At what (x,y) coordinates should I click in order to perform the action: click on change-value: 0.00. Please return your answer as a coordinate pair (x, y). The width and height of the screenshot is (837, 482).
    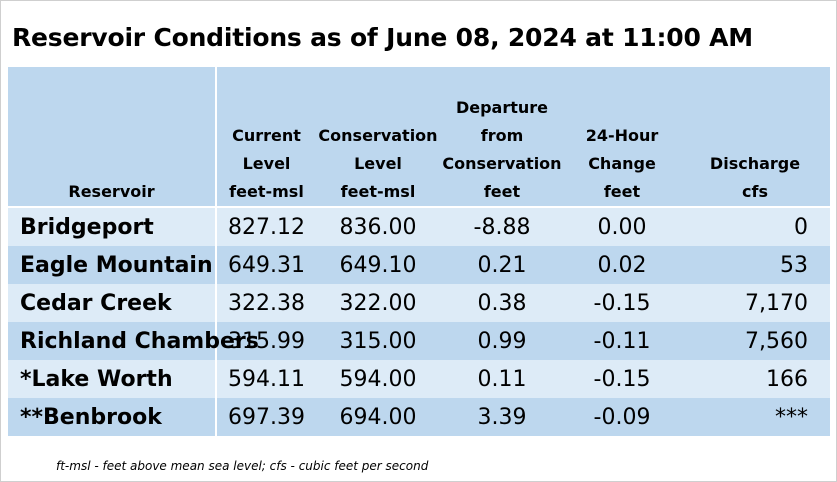
    Looking at the image, I should click on (622, 226).